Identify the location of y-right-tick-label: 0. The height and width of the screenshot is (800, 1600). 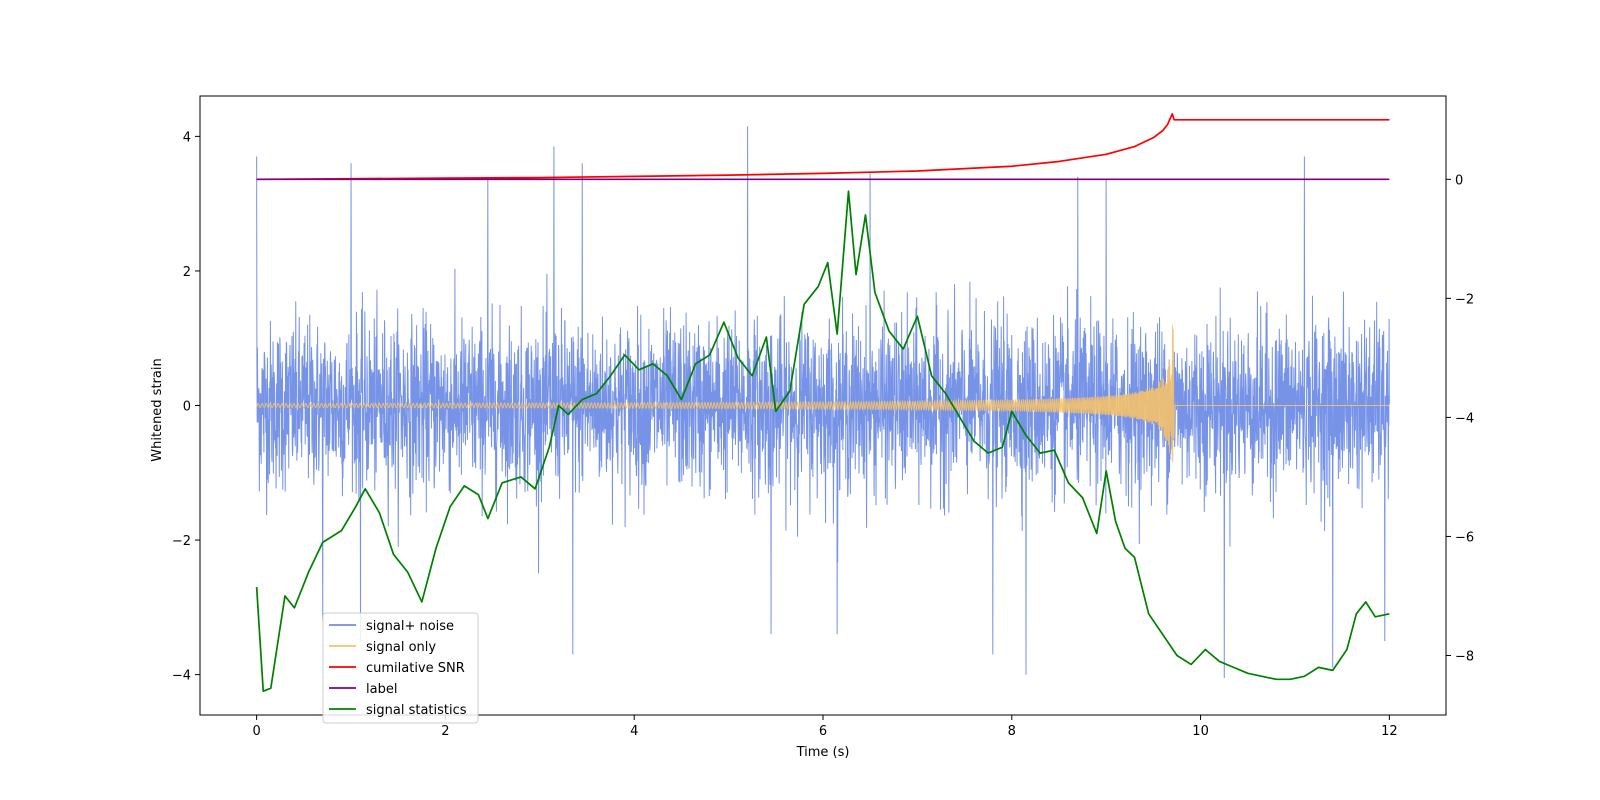
(1459, 180).